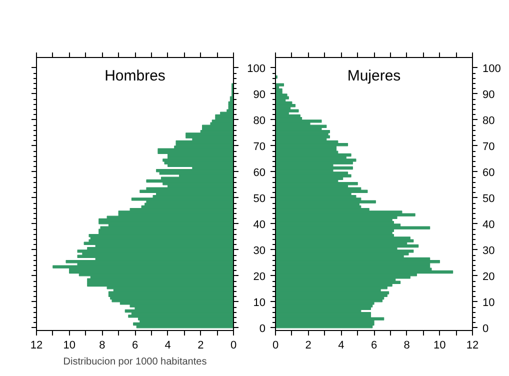  What do you see at coordinates (488, 198) in the screenshot?
I see `y2-tick-label: 50` at bounding box center [488, 198].